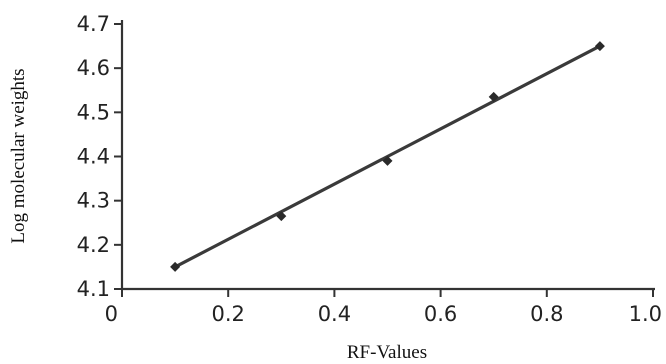  What do you see at coordinates (93, 245) in the screenshot?
I see `y-tick-label: 4.2` at bounding box center [93, 245].